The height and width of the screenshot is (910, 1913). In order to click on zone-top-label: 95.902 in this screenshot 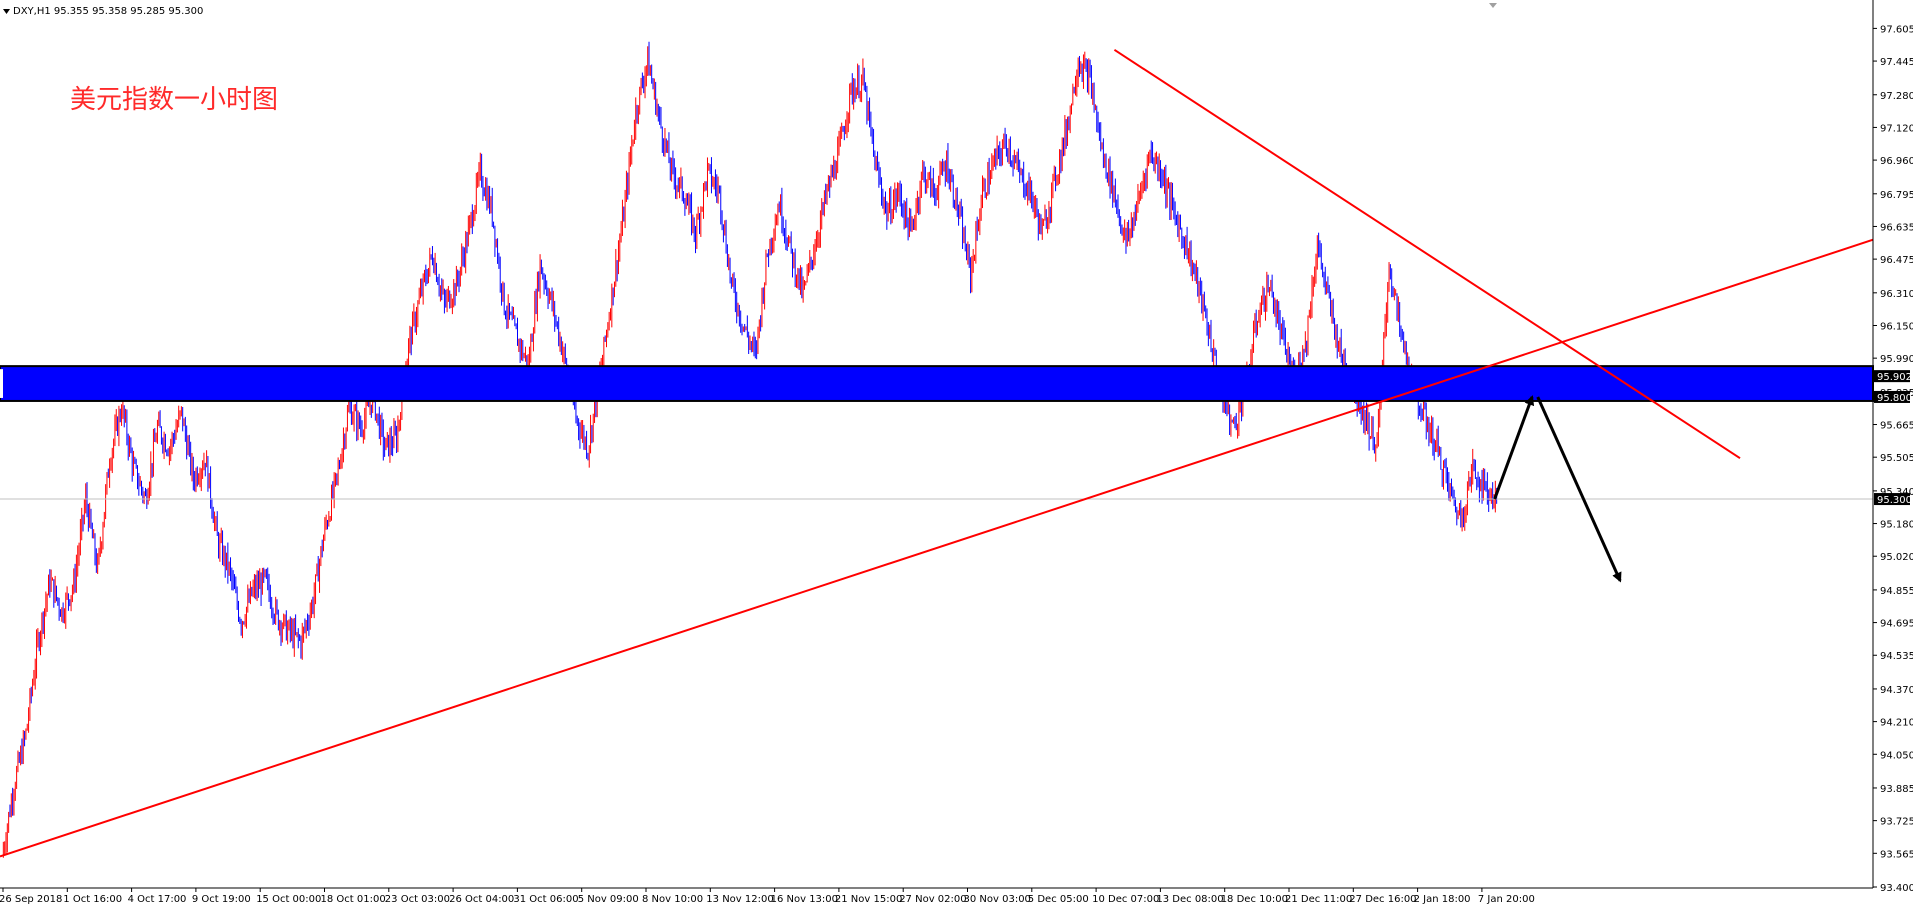, I will do `click(1894, 377)`.